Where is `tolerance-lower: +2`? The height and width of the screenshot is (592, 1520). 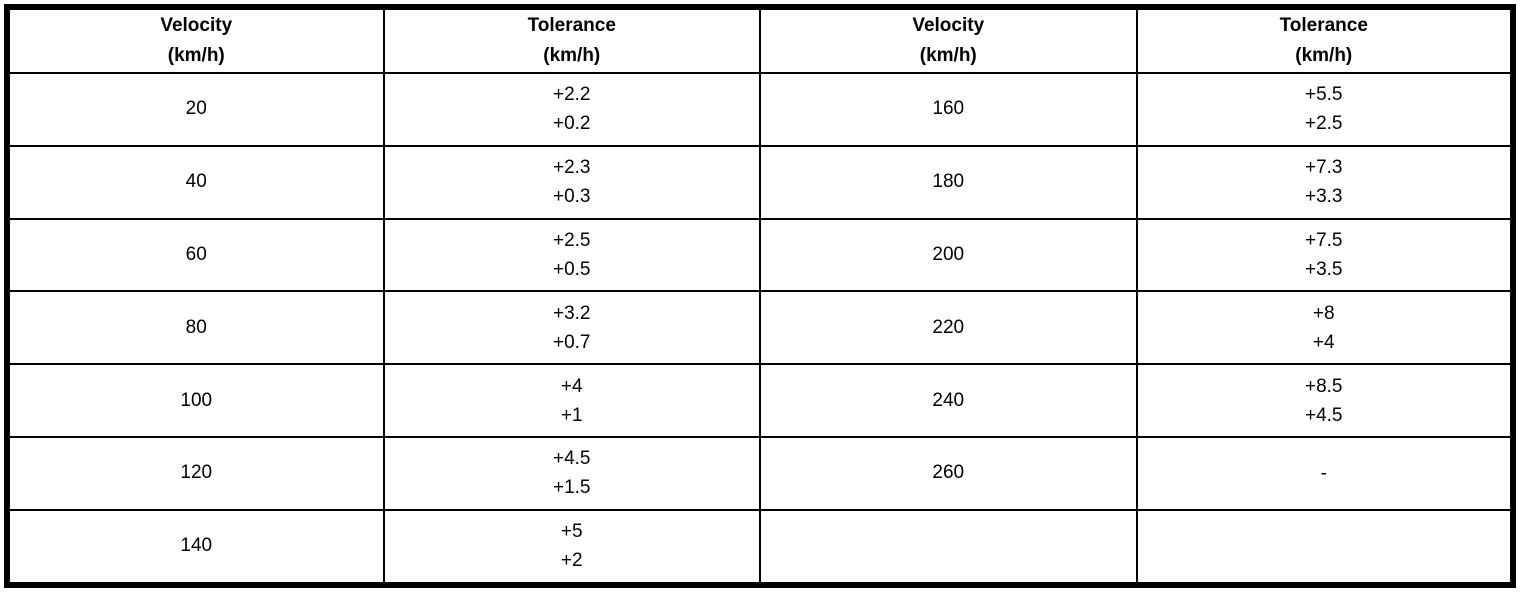
tolerance-lower: +2 is located at coordinates (571, 561).